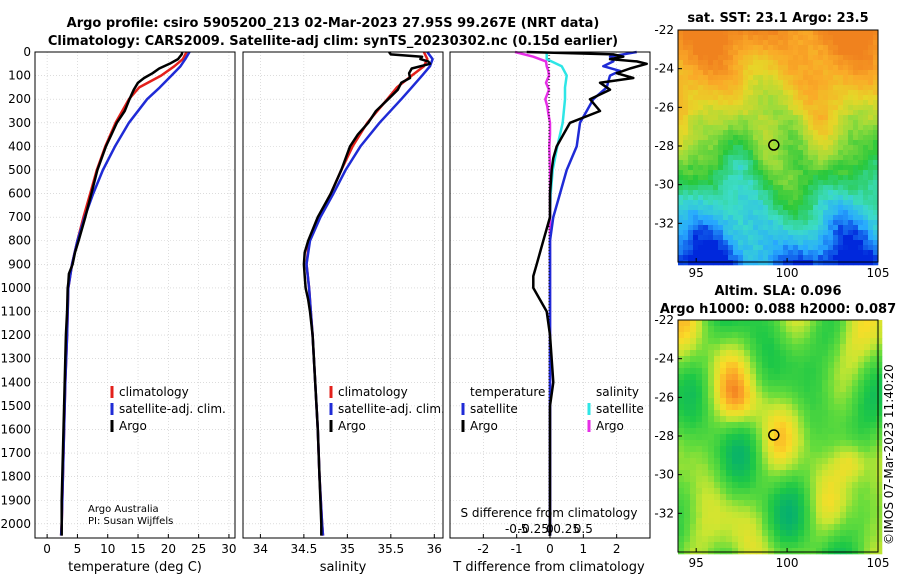 This screenshot has width=900, height=584. I want to click on map-x-tick-label: 100, so click(787, 273).